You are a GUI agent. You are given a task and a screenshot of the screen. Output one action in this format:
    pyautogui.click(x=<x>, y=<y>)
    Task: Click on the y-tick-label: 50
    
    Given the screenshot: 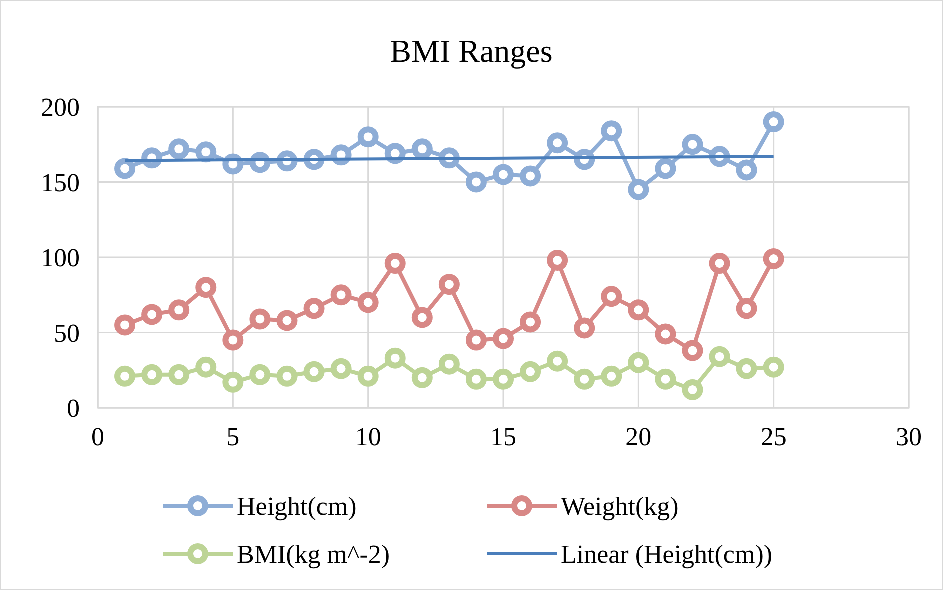 What is the action you would take?
    pyautogui.click(x=67, y=333)
    